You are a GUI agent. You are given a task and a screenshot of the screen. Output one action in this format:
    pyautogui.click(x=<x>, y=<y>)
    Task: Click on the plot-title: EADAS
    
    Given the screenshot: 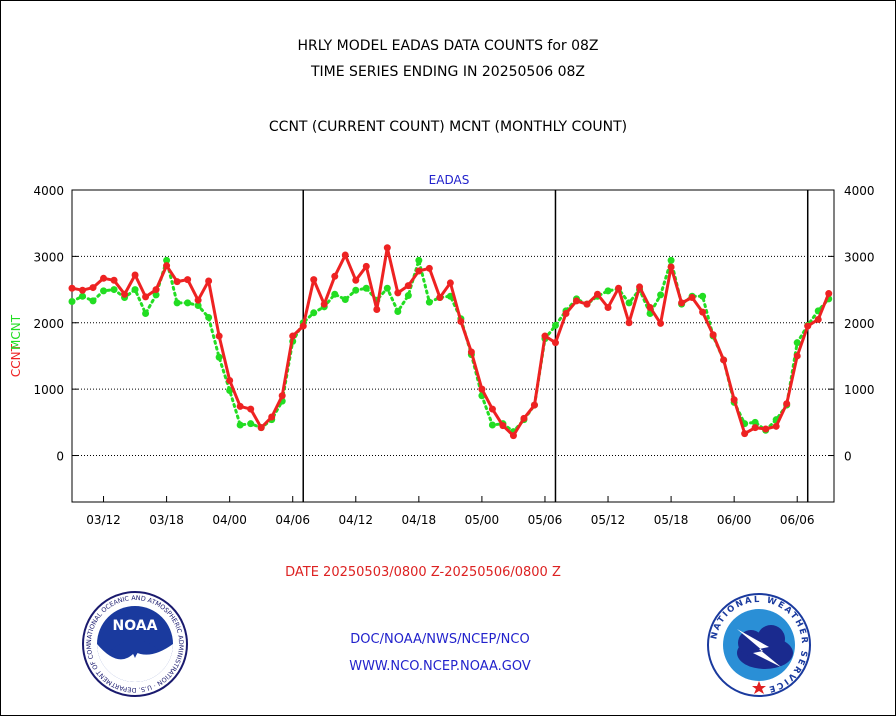 What is the action you would take?
    pyautogui.click(x=449, y=180)
    